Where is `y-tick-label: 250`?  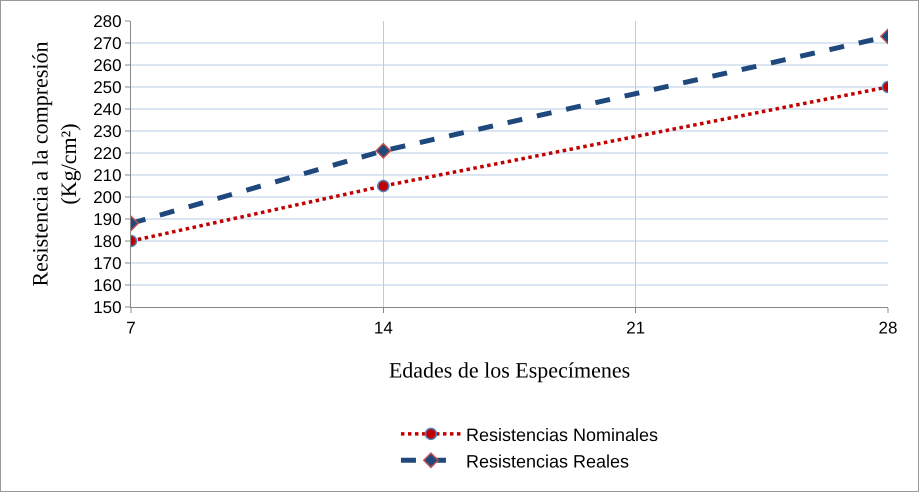
y-tick-label: 250 is located at coordinates (107, 87).